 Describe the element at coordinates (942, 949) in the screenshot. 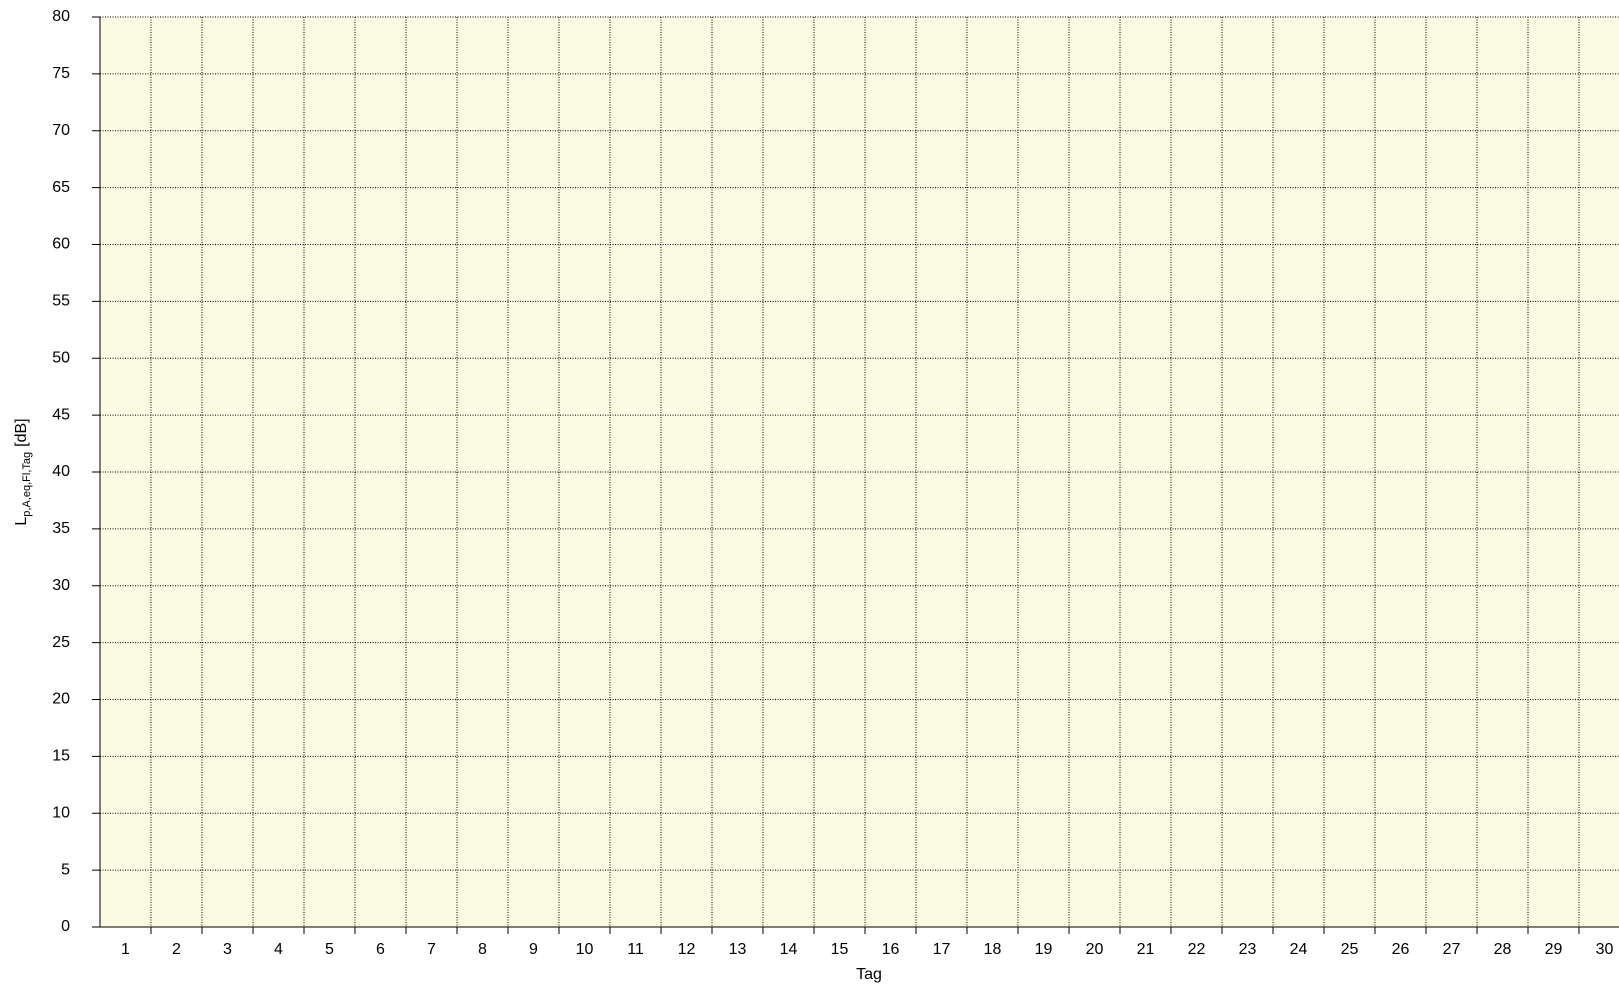

I see `x-tick-label: 17` at that location.